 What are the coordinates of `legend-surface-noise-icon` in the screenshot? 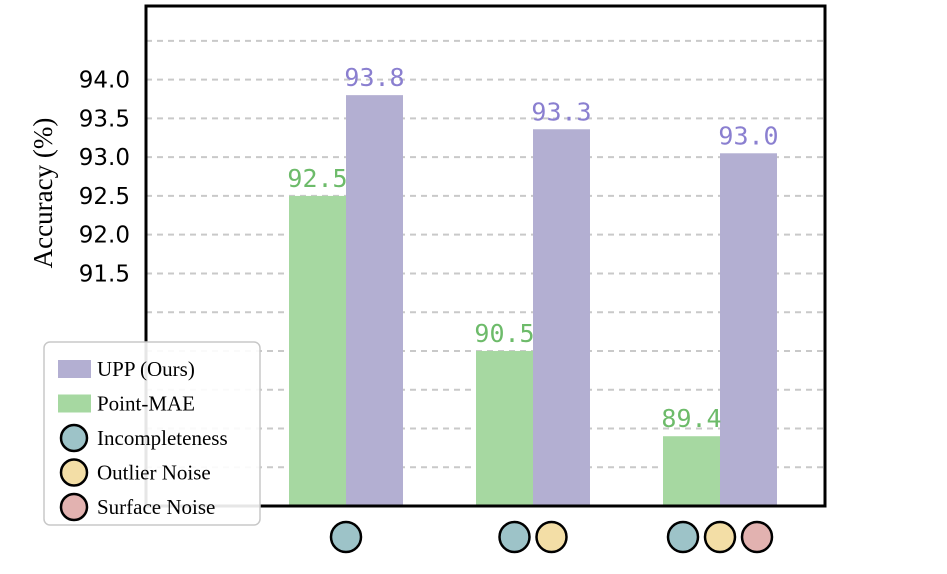 It's located at (74, 507).